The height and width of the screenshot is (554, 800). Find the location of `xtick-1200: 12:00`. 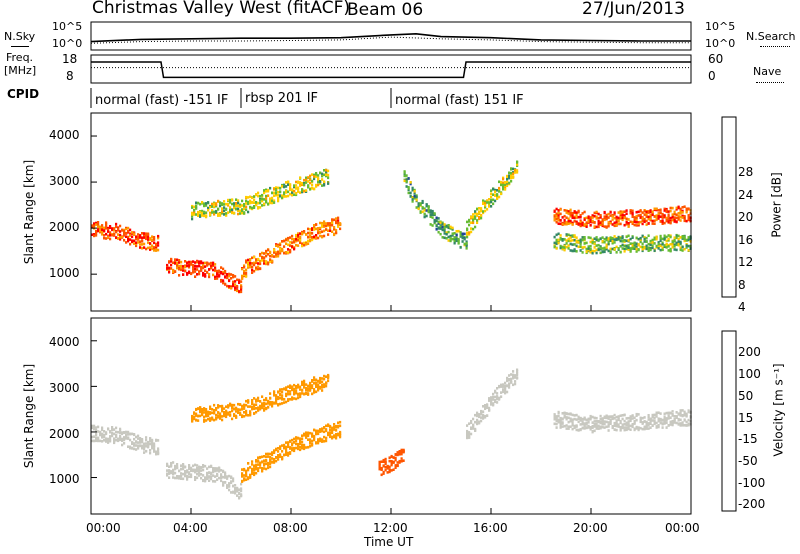

xtick-1200: 12:00 is located at coordinates (390, 528).